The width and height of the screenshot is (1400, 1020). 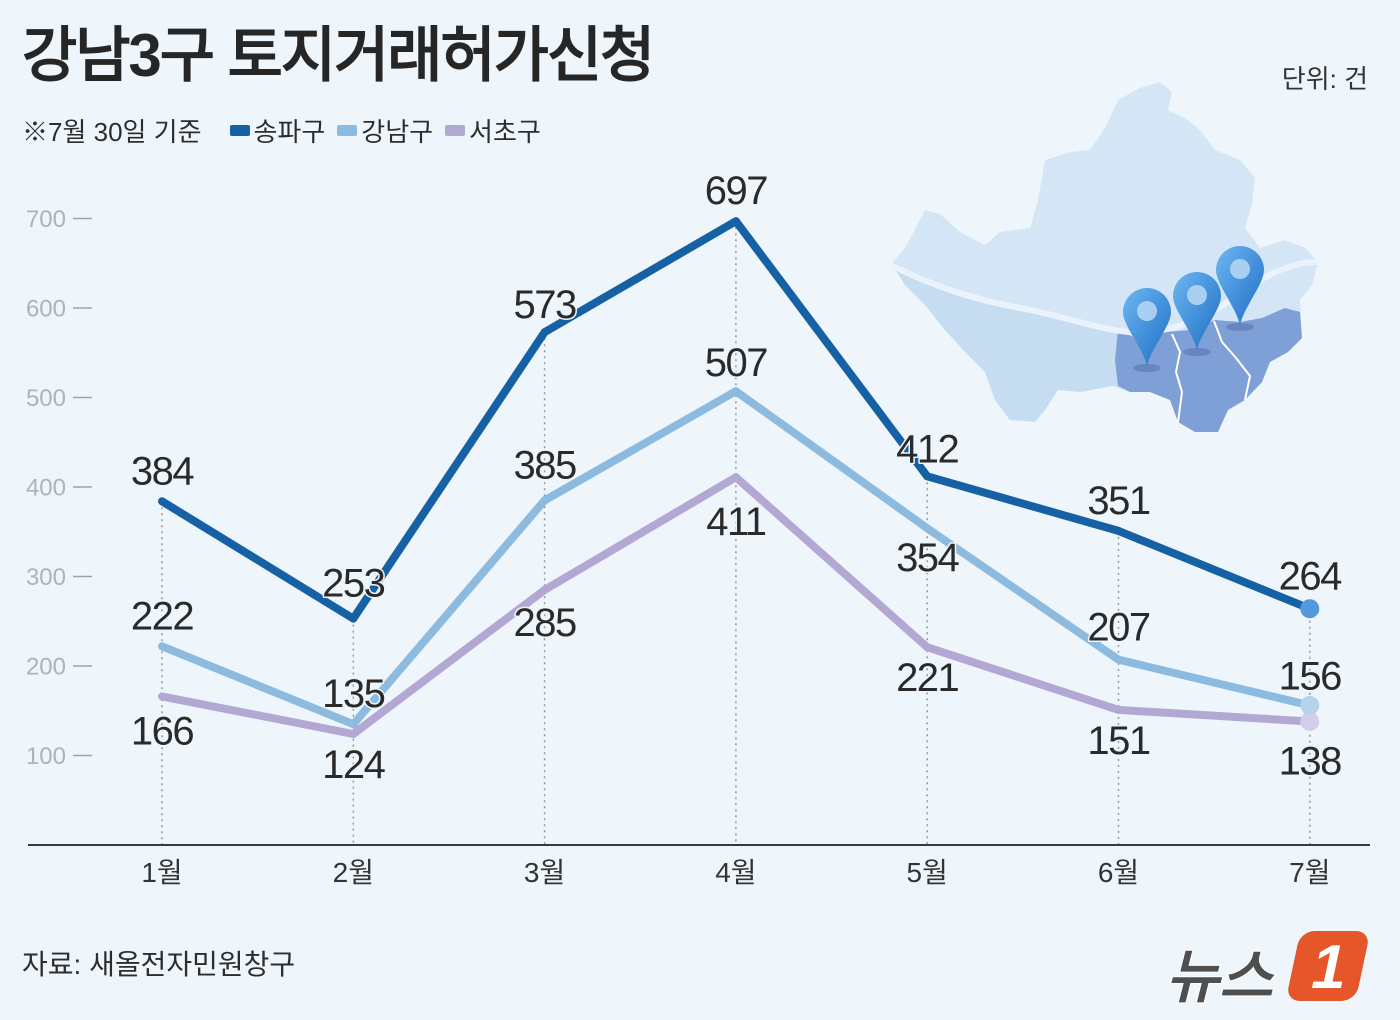 I want to click on y-tick-label: 200, so click(x=46, y=667).